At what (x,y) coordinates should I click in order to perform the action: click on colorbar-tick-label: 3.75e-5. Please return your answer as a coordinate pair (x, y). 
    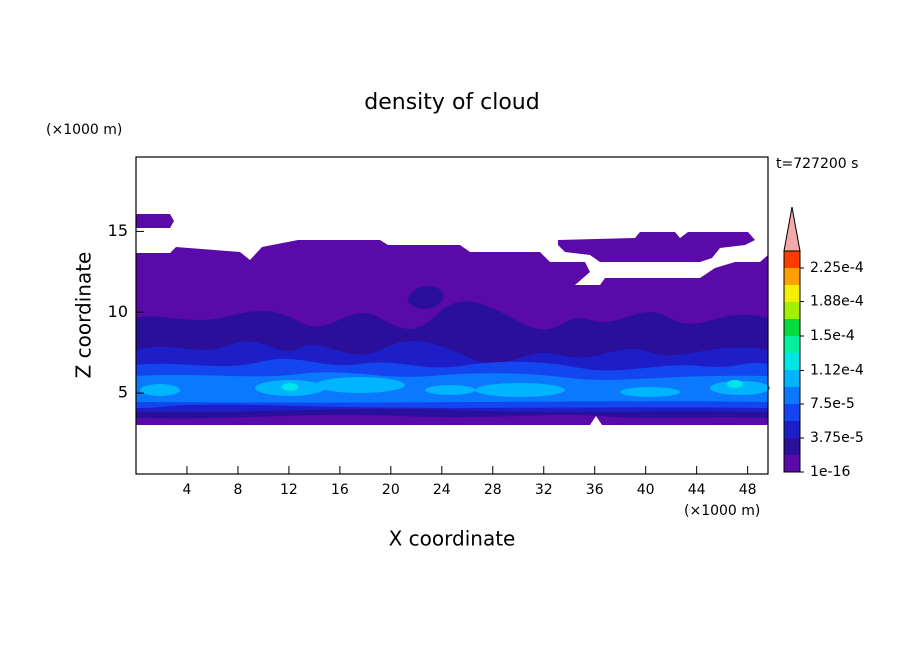
    Looking at the image, I should click on (837, 438).